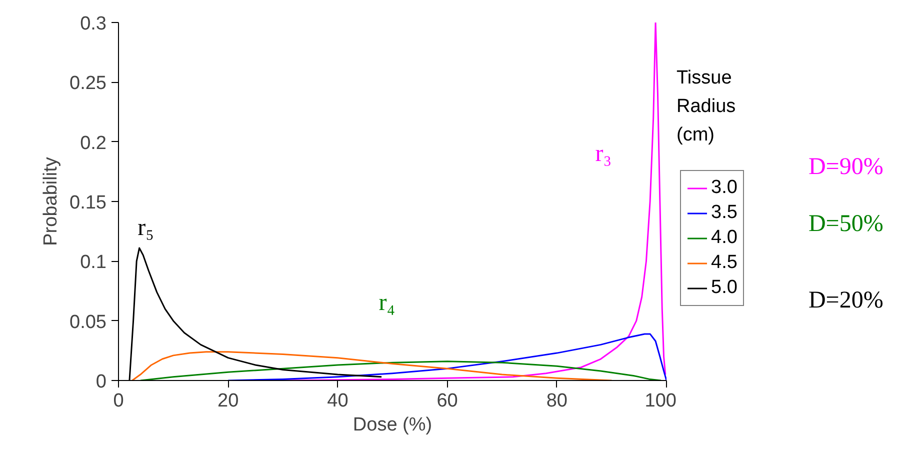  What do you see at coordinates (93, 24) in the screenshot?
I see `y-tick-label: 0.3` at bounding box center [93, 24].